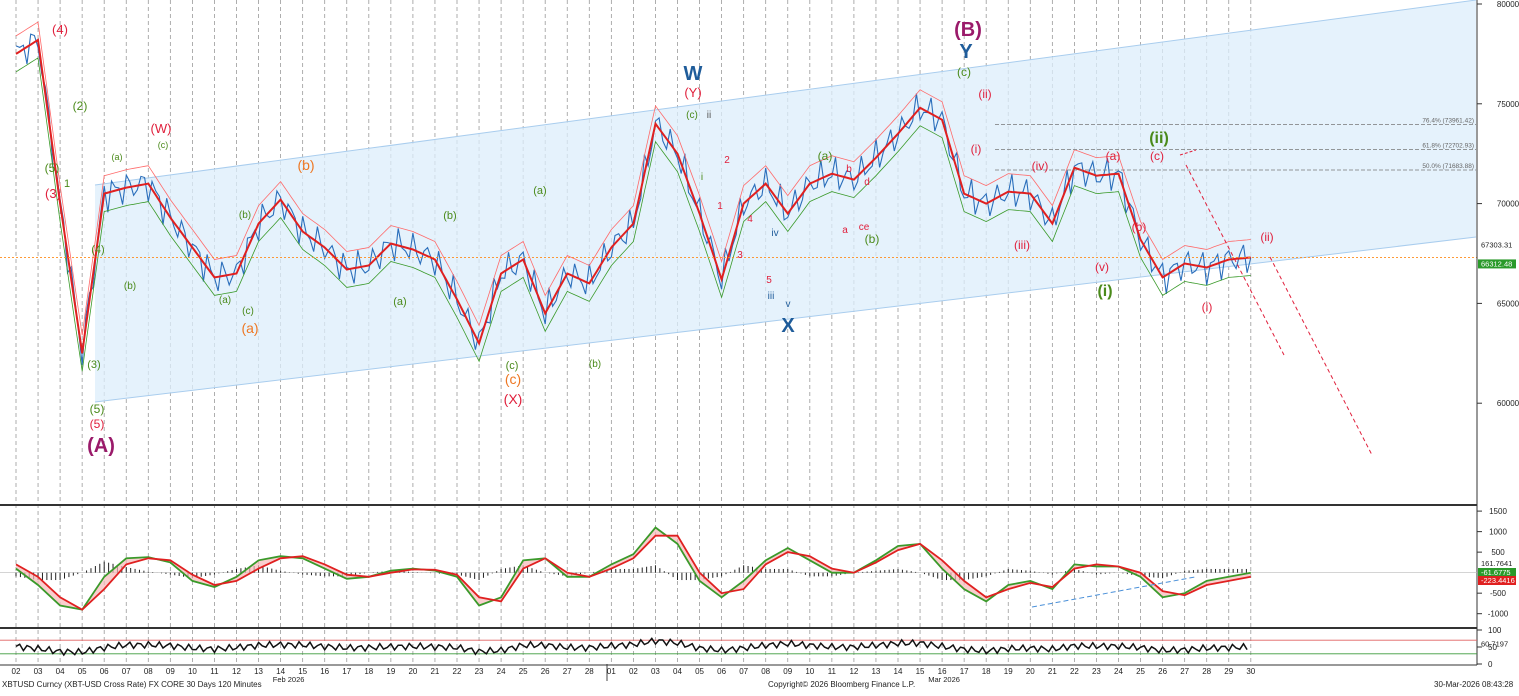 The image size is (1519, 696). What do you see at coordinates (1113, 592) in the screenshot?
I see `divergence-line` at bounding box center [1113, 592].